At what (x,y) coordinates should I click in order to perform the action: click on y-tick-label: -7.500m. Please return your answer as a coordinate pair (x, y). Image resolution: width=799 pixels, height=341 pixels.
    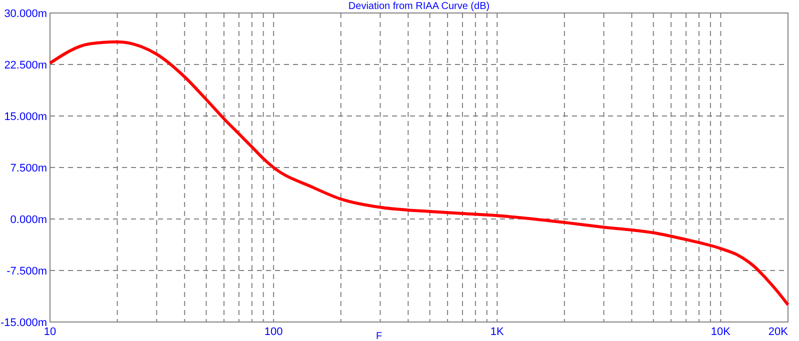
    Looking at the image, I should click on (26, 271).